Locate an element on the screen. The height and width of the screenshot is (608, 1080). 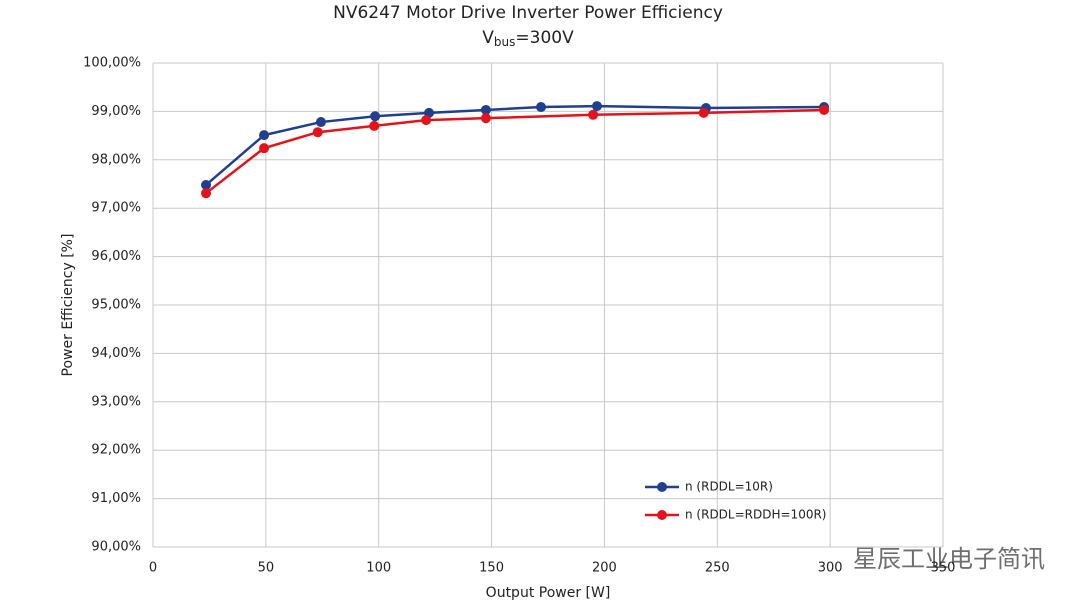
x-tick-label: 350 is located at coordinates (943, 568).